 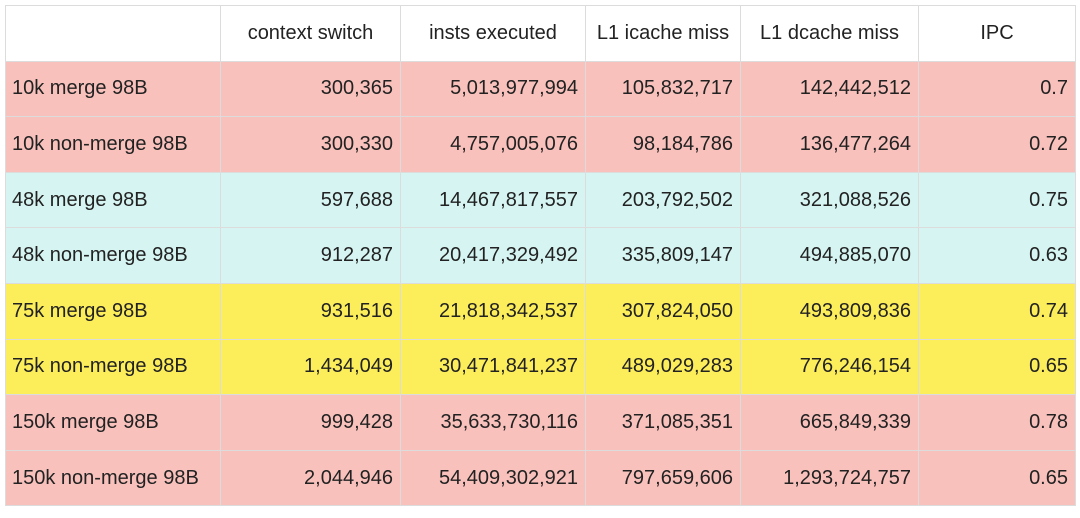 What do you see at coordinates (113, 311) in the screenshot?
I see `row-label: 75k merge 98B` at bounding box center [113, 311].